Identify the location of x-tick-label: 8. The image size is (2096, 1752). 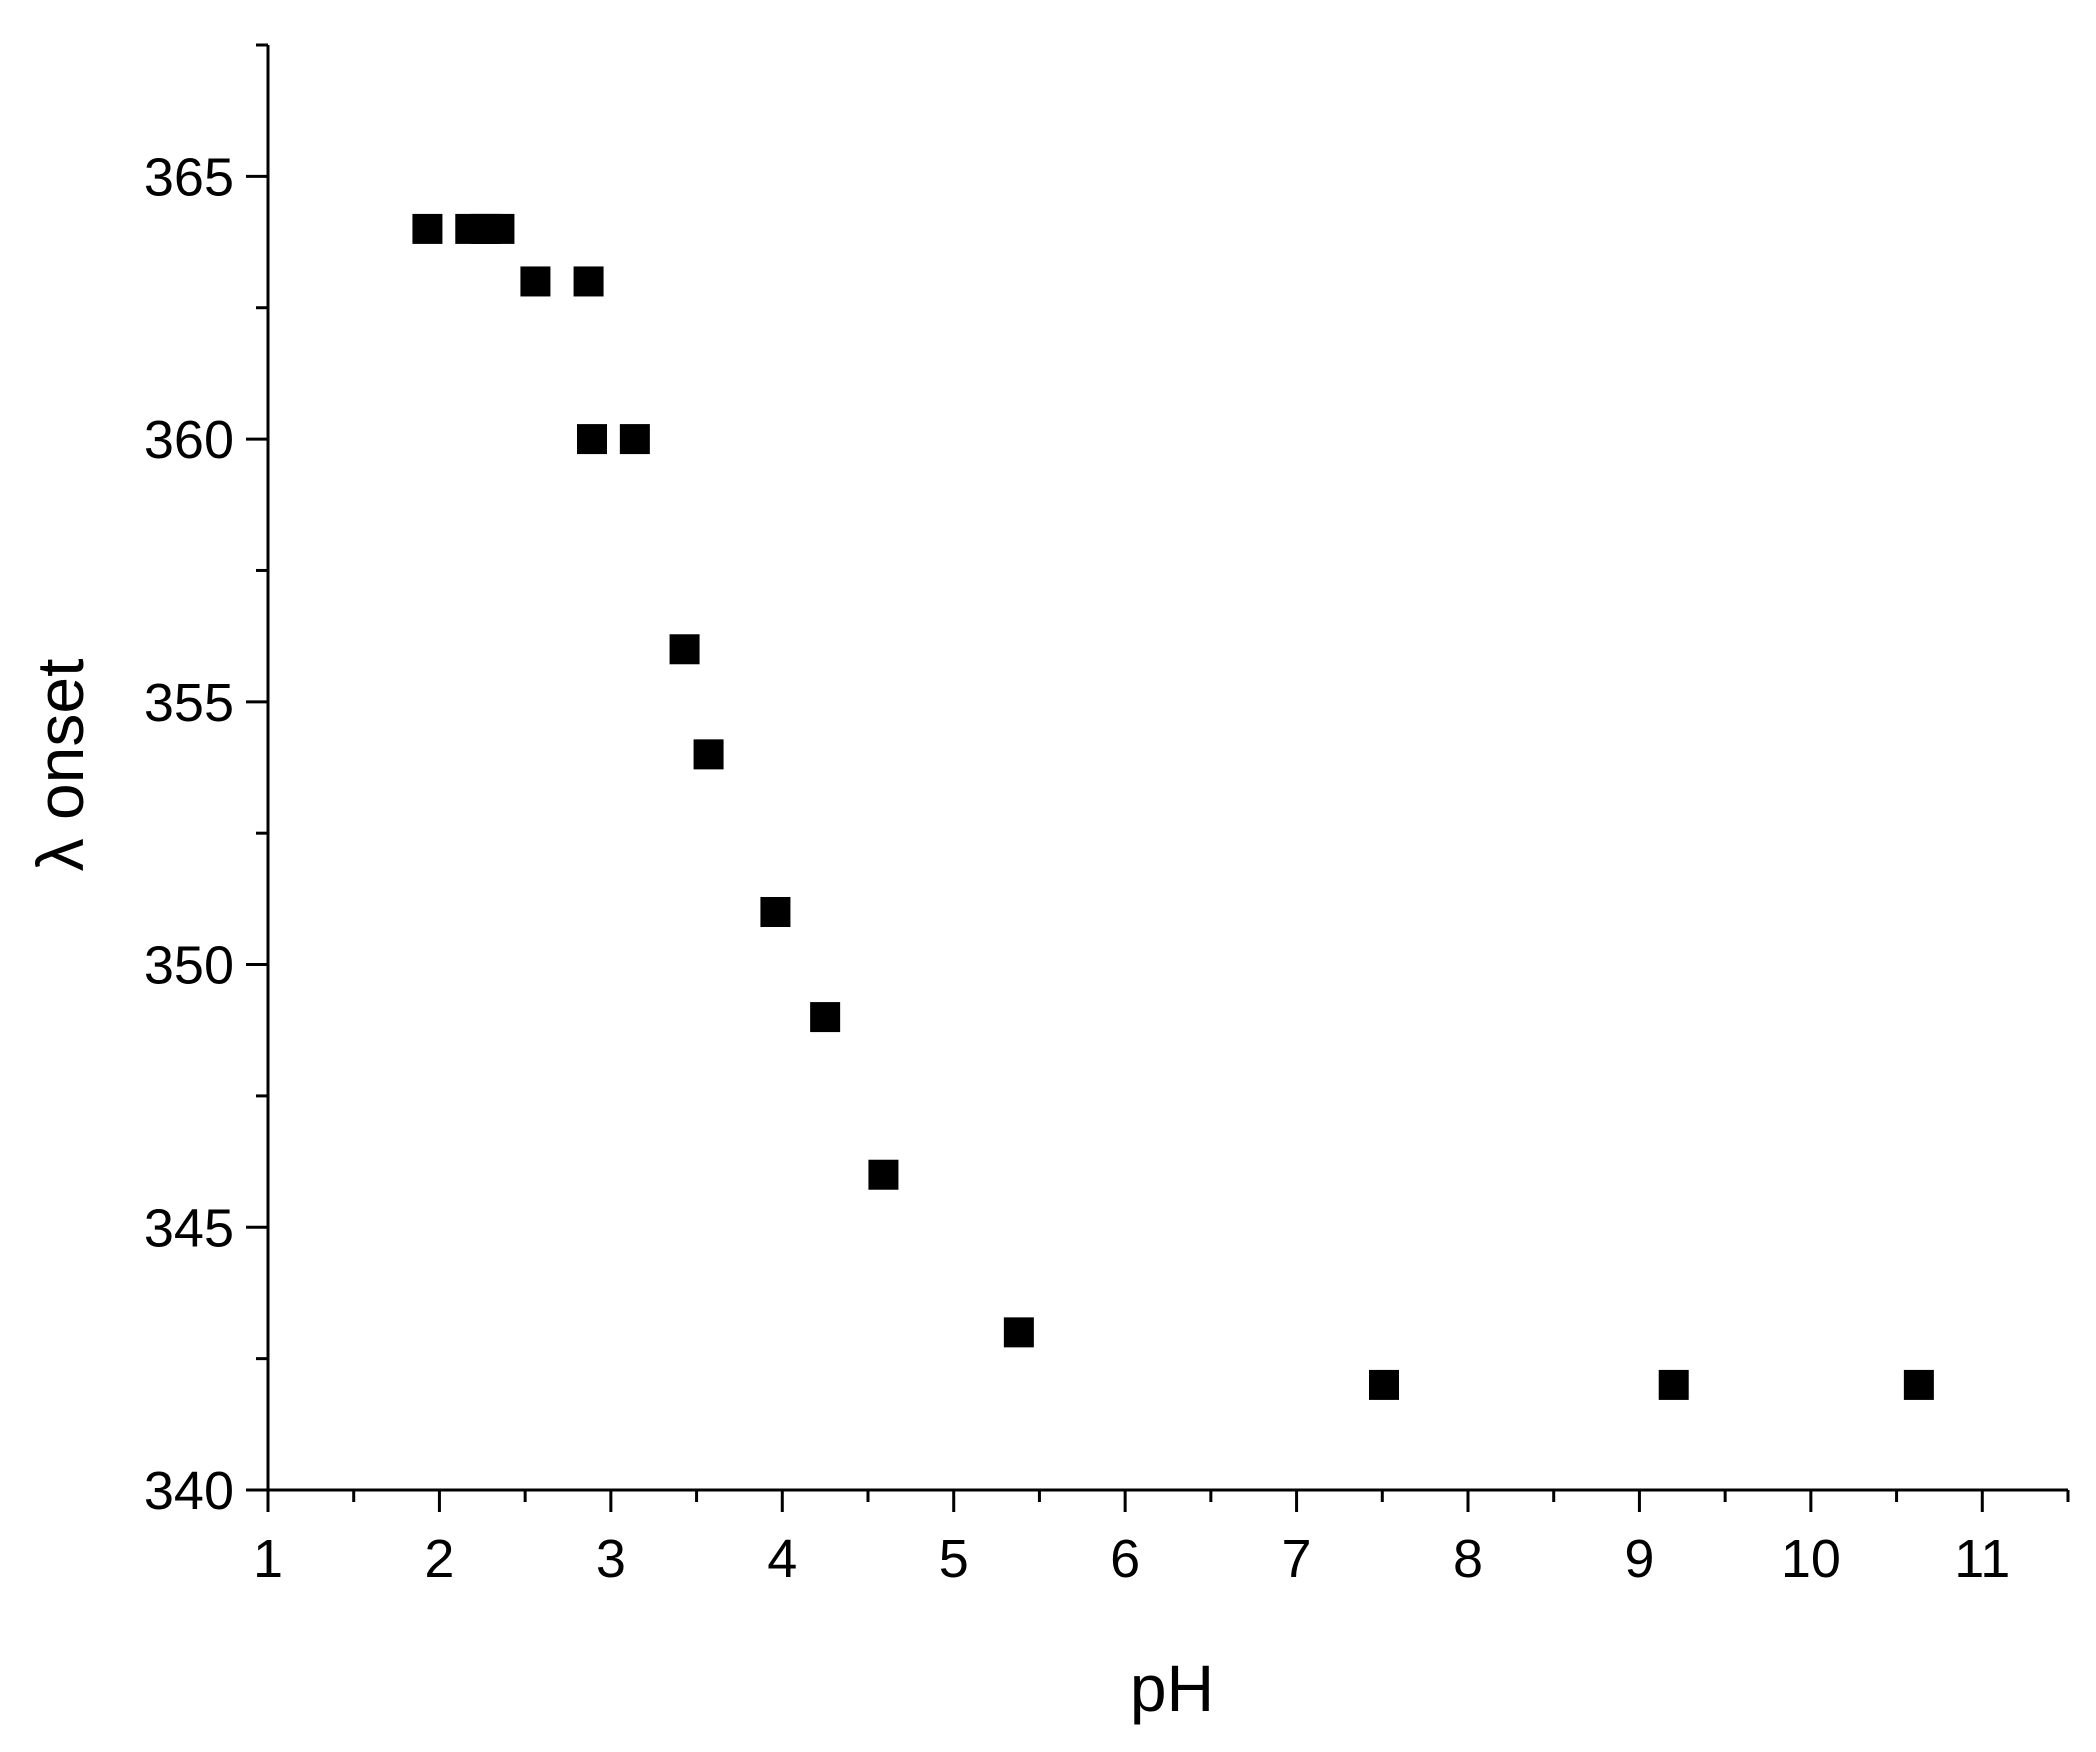
(1468, 1559).